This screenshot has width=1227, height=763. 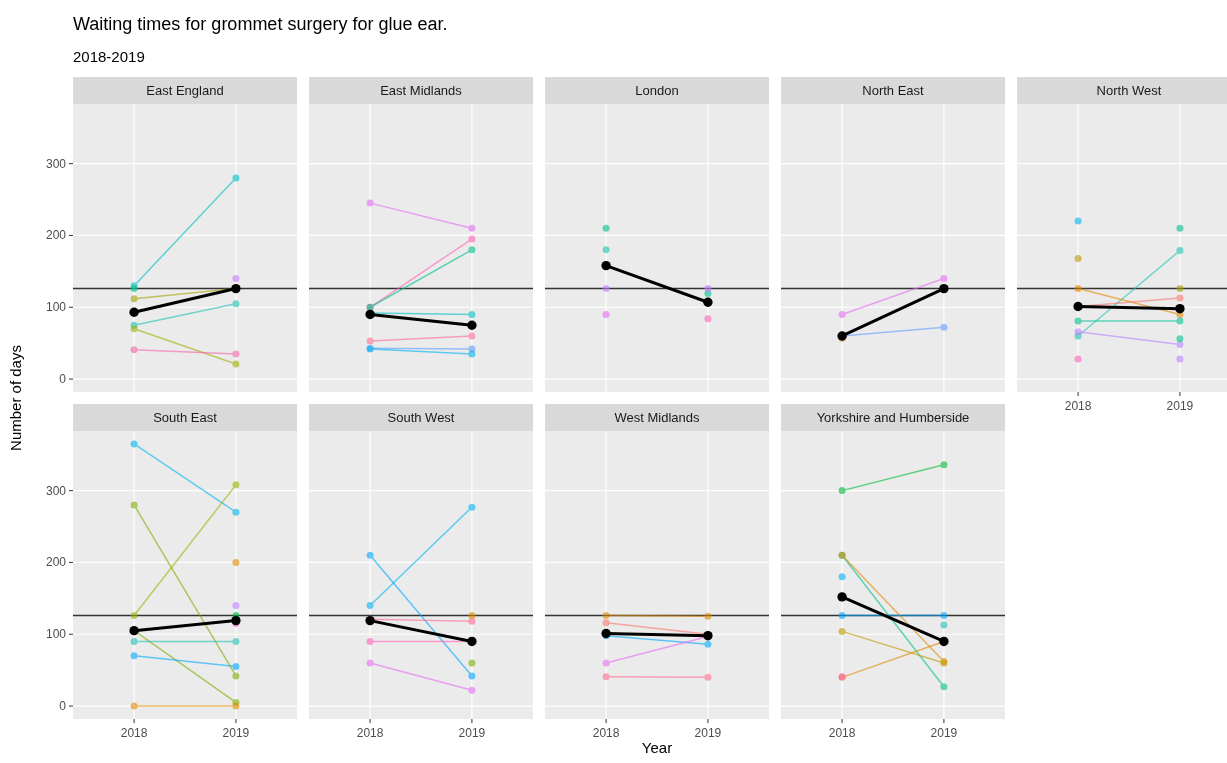 What do you see at coordinates (185, 90) in the screenshot?
I see `chart-title: East England` at bounding box center [185, 90].